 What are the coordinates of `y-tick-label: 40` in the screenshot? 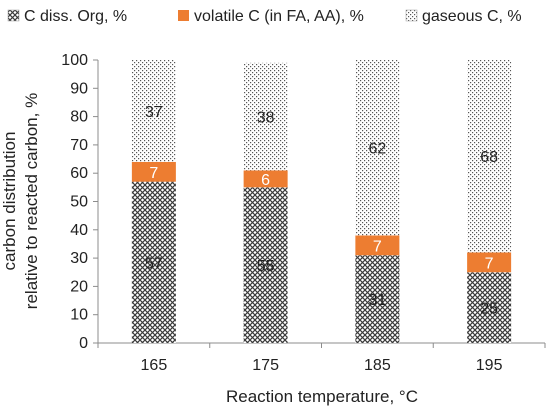 It's located at (79, 230).